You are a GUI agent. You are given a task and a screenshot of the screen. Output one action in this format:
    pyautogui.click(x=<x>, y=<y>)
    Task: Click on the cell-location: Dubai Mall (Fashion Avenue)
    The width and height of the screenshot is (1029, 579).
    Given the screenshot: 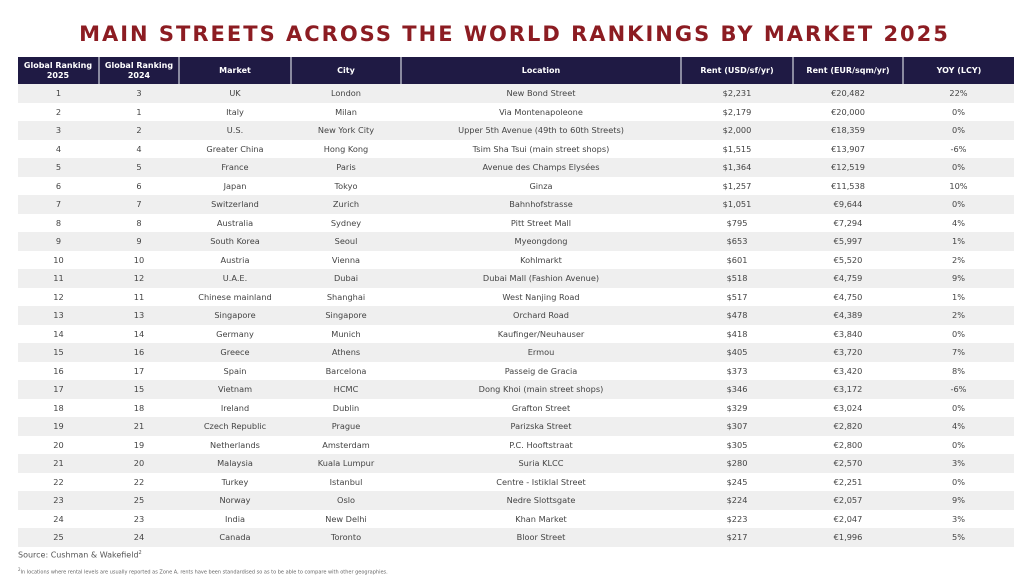 What is the action you would take?
    pyautogui.click(x=541, y=278)
    